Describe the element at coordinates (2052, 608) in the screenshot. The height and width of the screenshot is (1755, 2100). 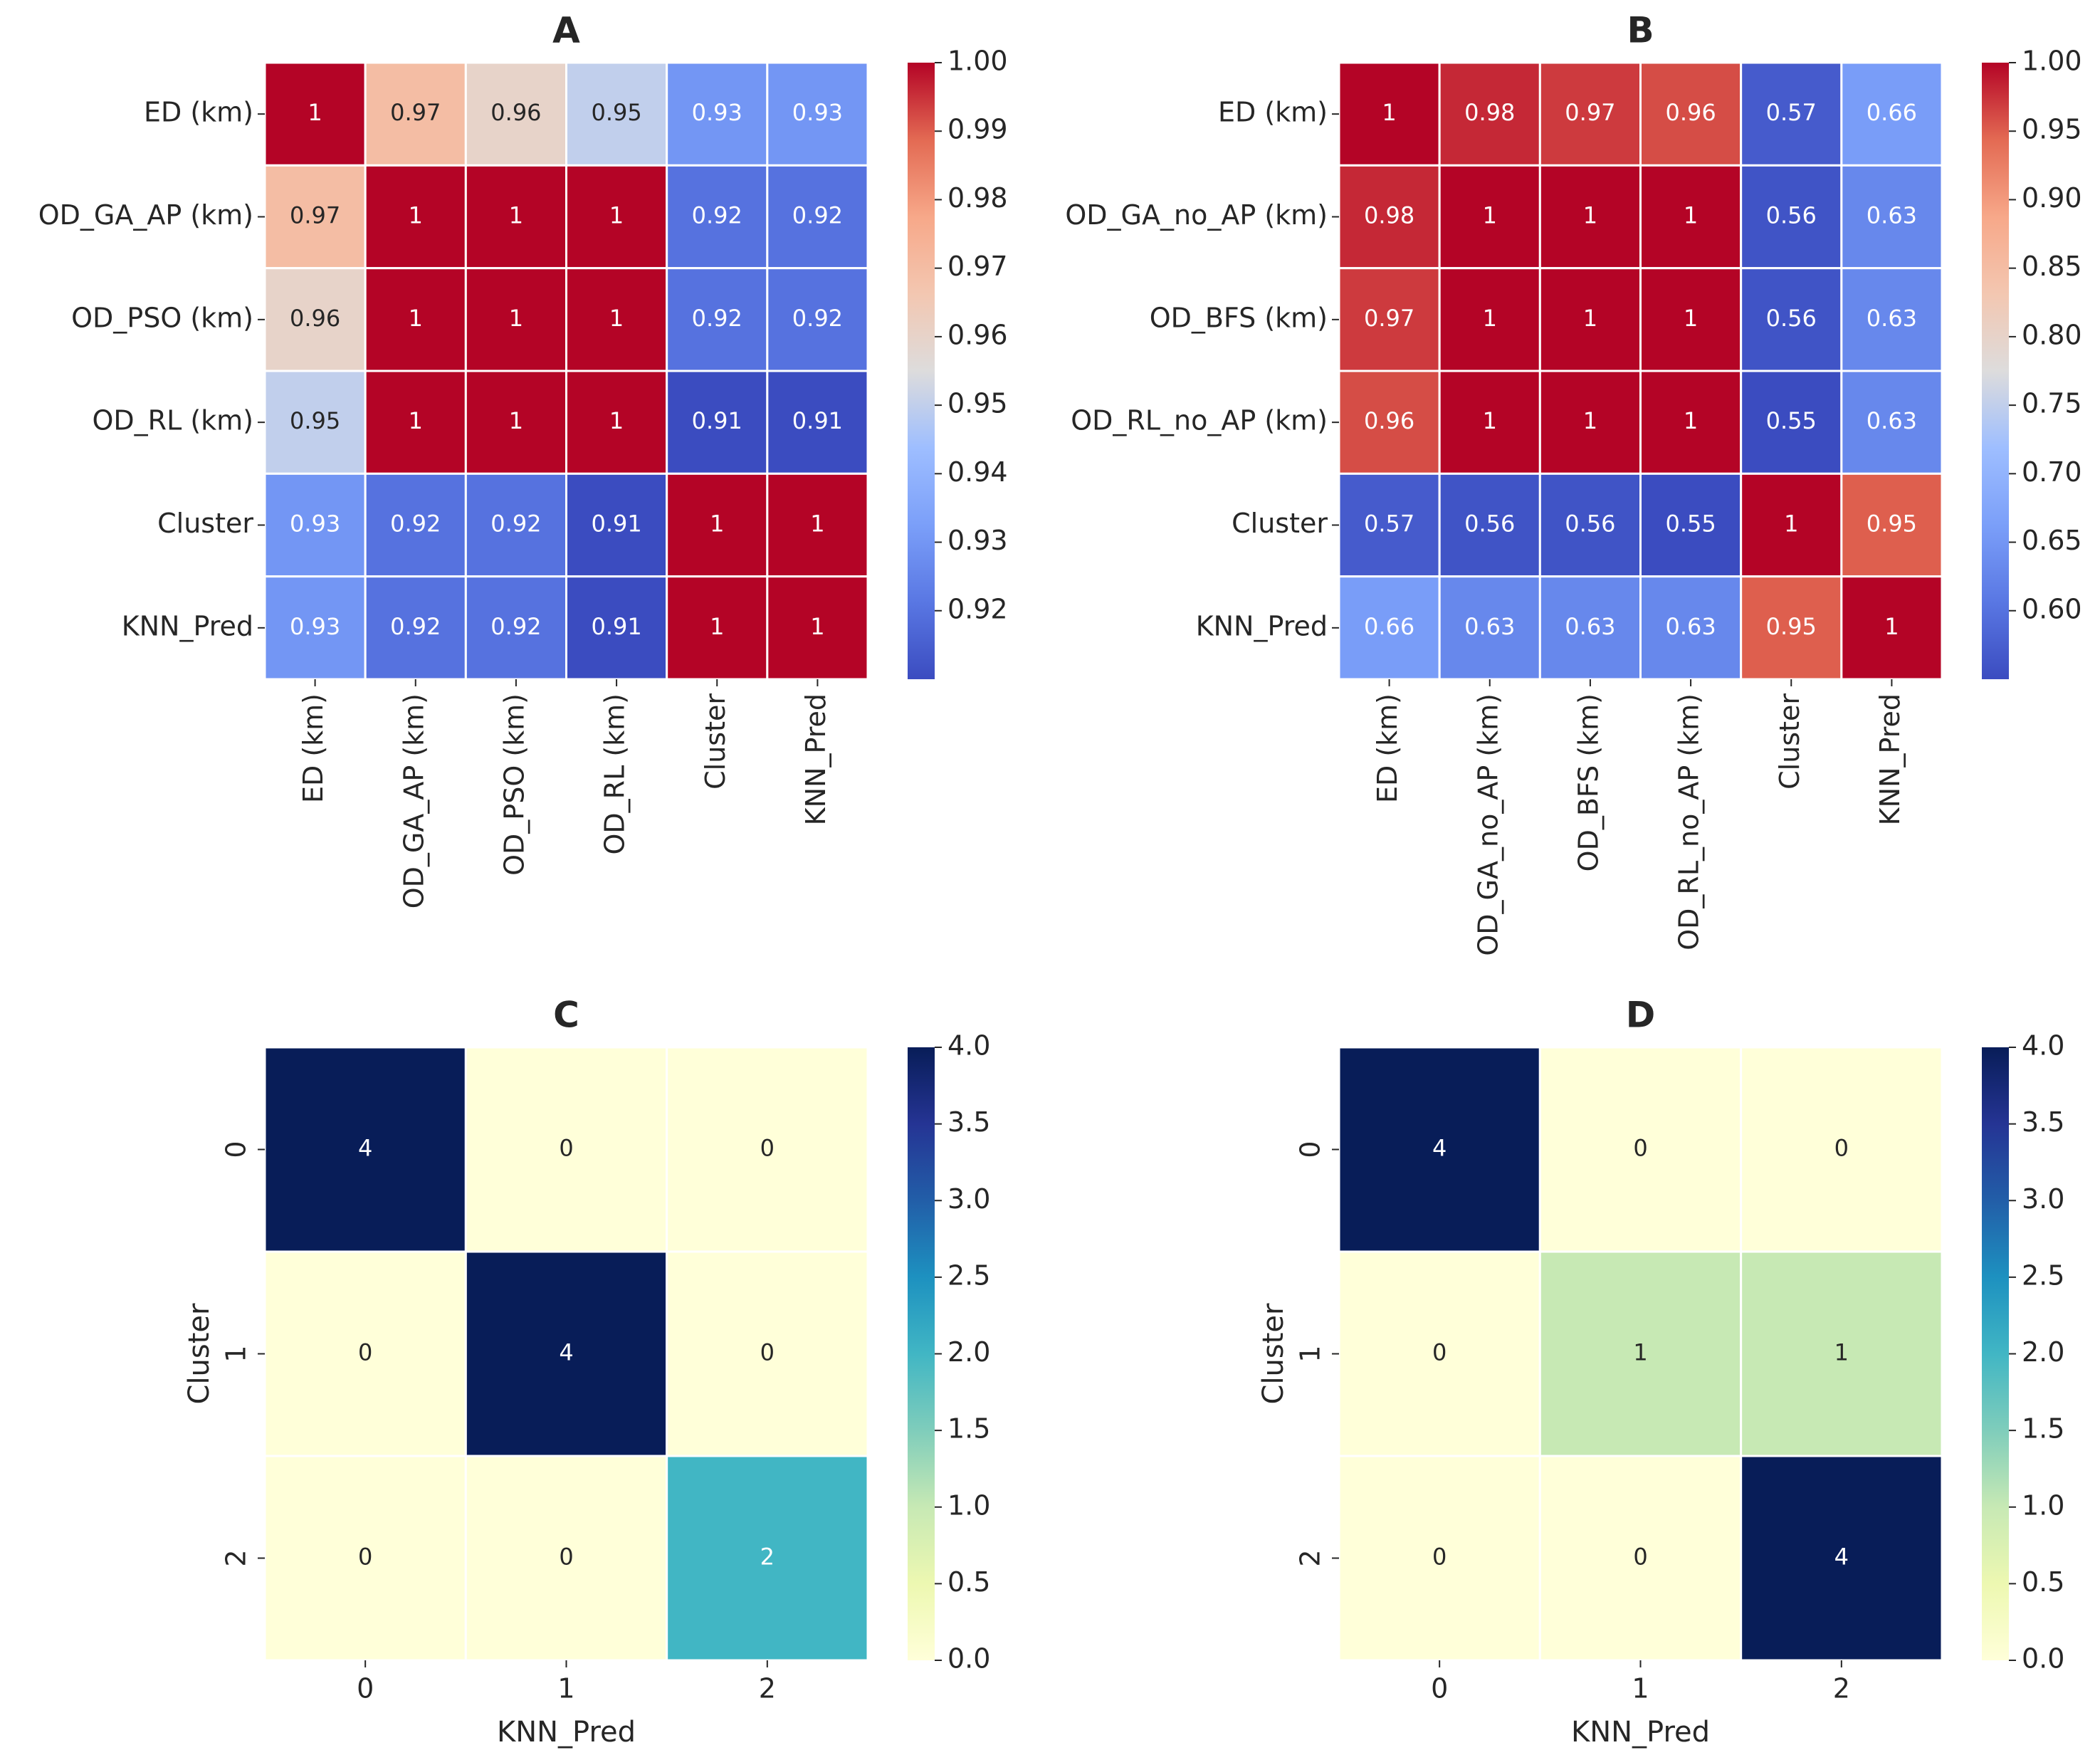
I see `colorbar-tick-label: 0.60` at that location.